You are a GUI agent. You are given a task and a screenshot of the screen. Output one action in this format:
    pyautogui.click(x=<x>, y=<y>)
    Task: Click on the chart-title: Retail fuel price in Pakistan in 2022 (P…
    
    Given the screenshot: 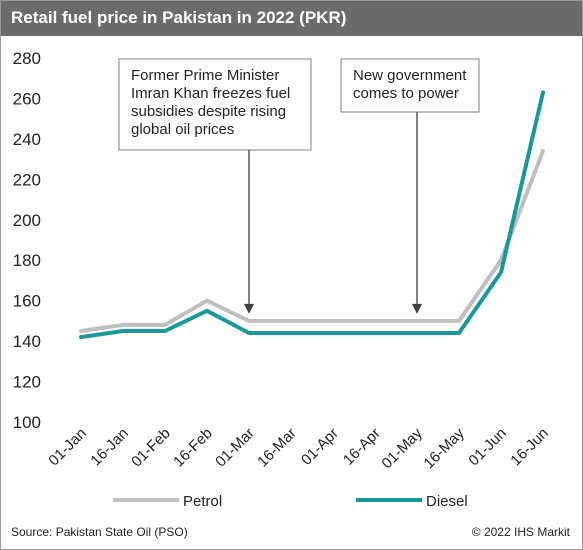 What is the action you would take?
    pyautogui.click(x=179, y=17)
    